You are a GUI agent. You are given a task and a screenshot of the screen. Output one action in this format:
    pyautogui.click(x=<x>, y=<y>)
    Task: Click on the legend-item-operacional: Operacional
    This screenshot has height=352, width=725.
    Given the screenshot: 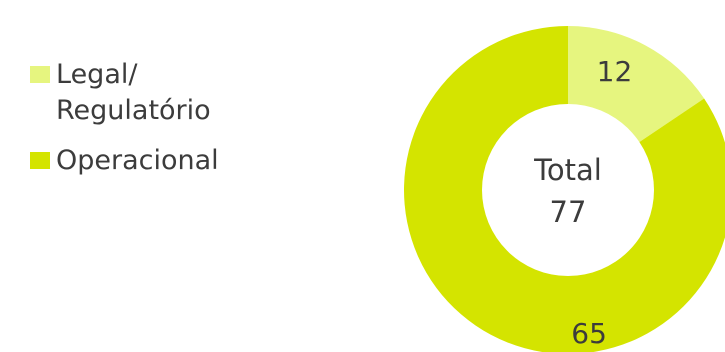 What is the action you would take?
    pyautogui.click(x=124, y=161)
    